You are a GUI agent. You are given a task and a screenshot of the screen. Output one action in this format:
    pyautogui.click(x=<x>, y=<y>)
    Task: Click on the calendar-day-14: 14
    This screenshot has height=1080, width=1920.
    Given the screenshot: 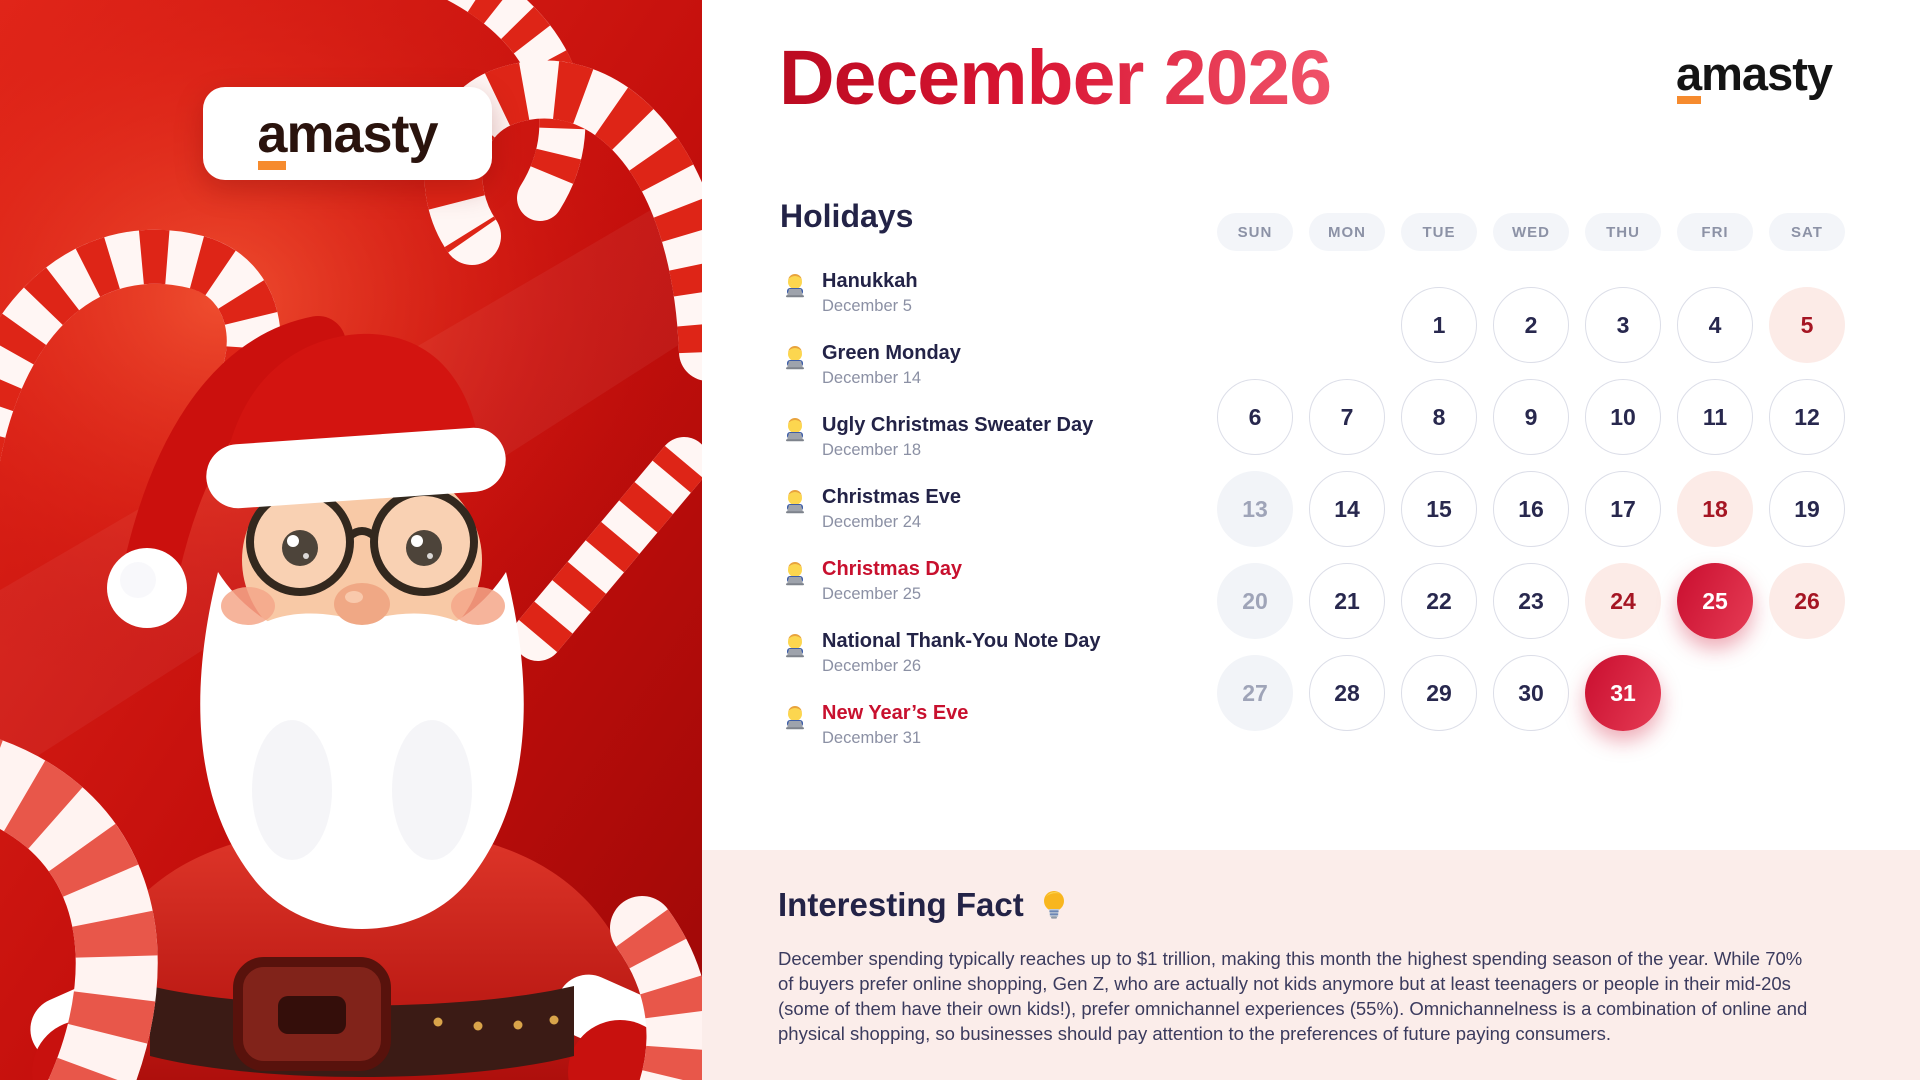 What is the action you would take?
    pyautogui.click(x=1347, y=509)
    